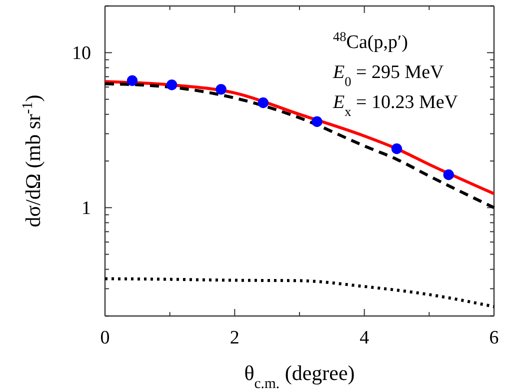 Image resolution: width=507 pixels, height=389 pixels. I want to click on annotation: $^{48}$Ca(p,p′), so click(370, 40).